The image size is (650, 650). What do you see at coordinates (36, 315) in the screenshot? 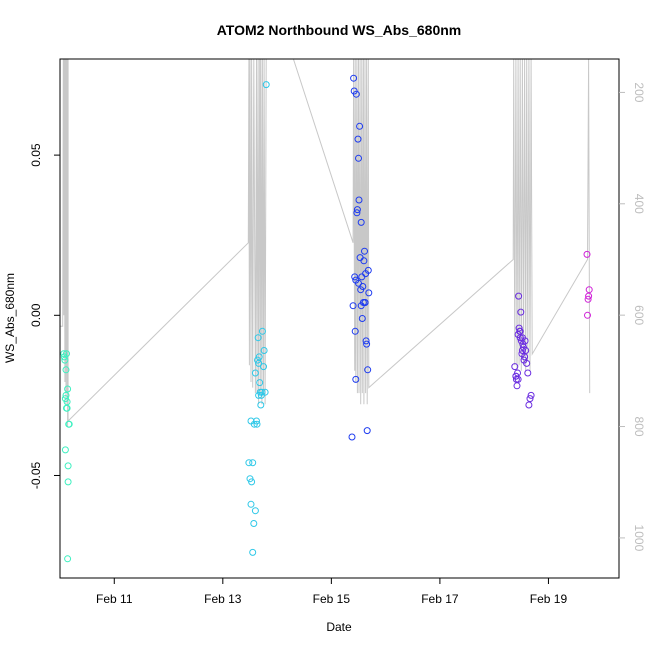
I see `y-tick-label: 0.00` at bounding box center [36, 315].